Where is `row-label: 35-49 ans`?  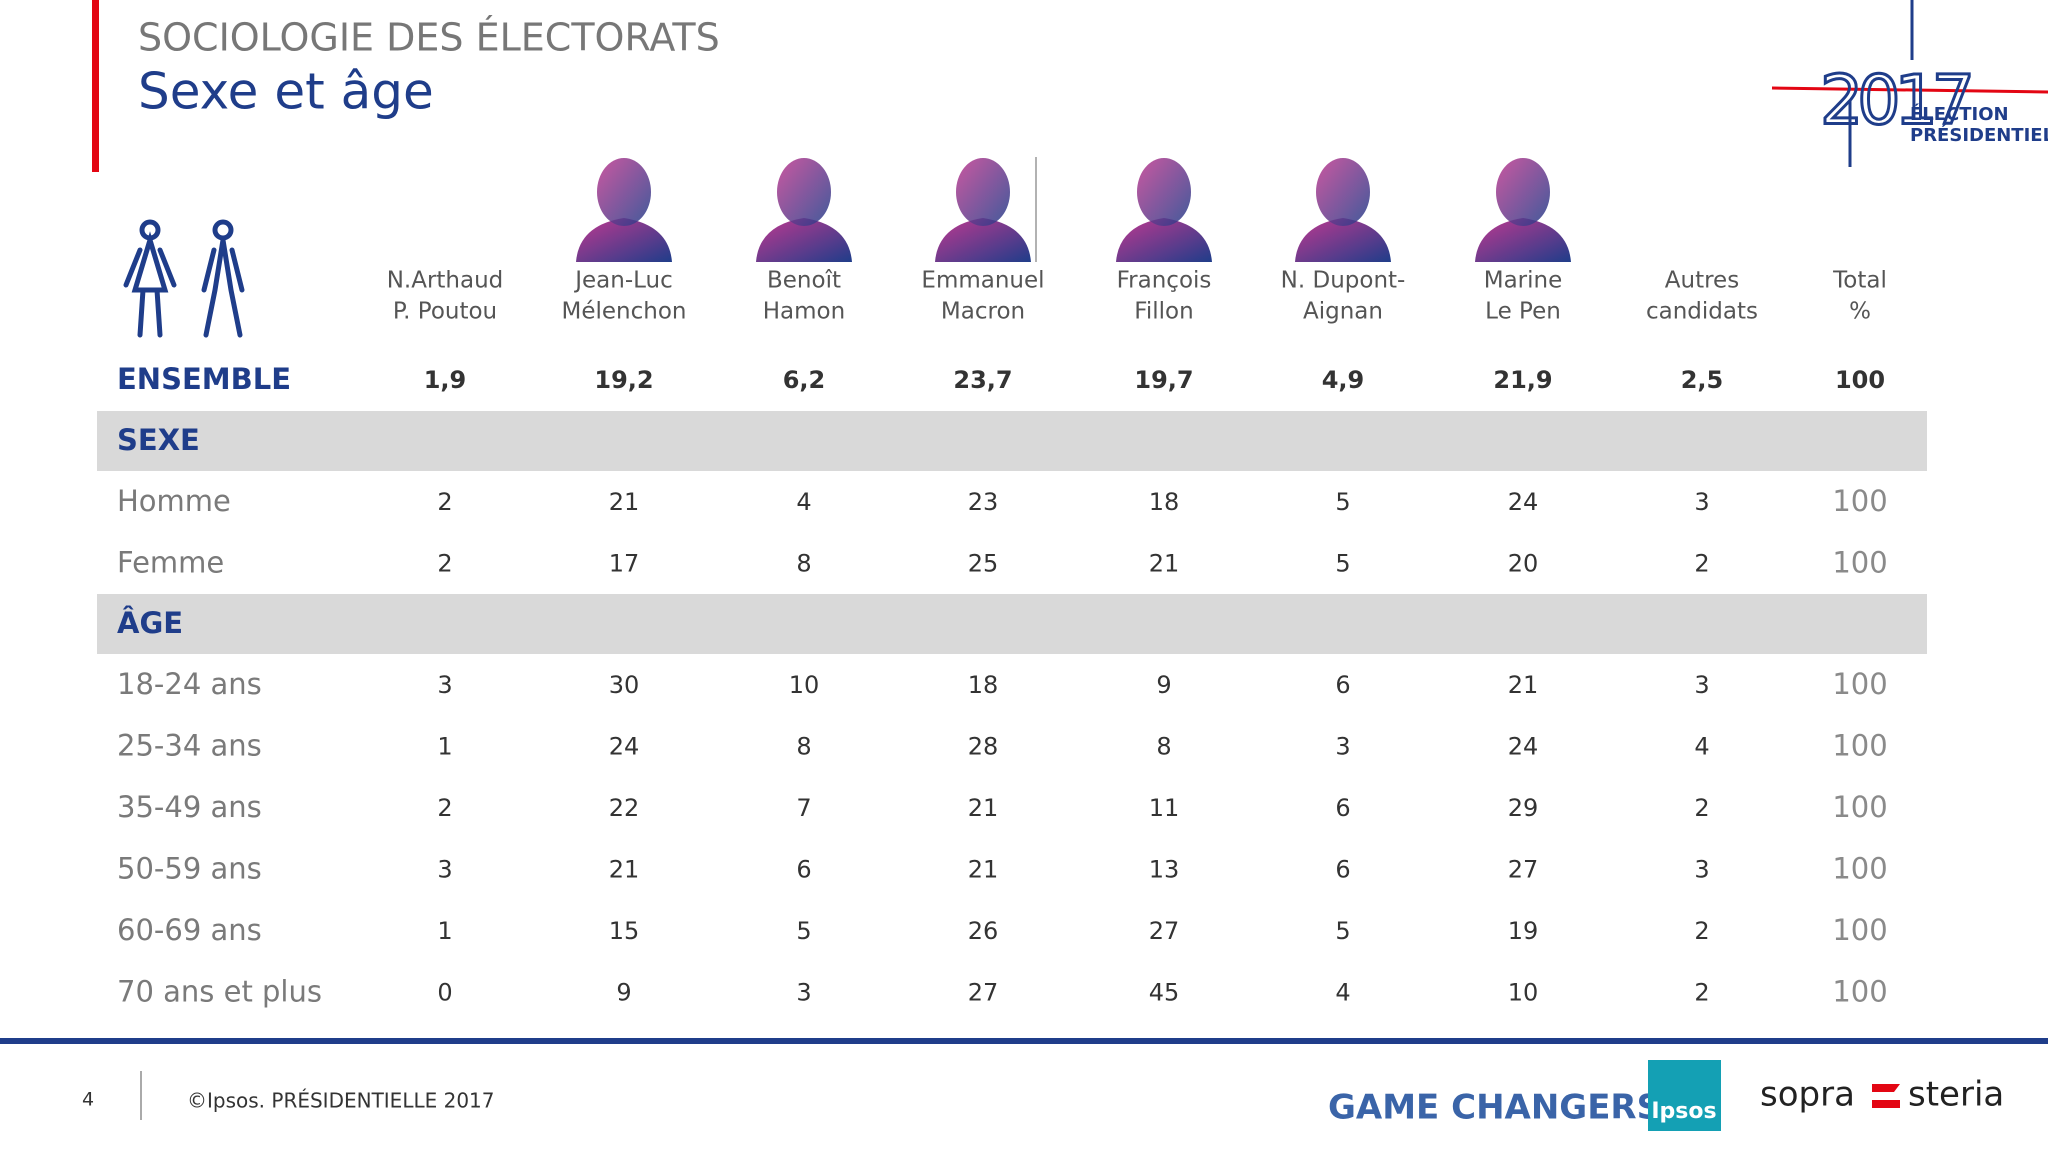
row-label: 35-49 ans is located at coordinates (189, 807).